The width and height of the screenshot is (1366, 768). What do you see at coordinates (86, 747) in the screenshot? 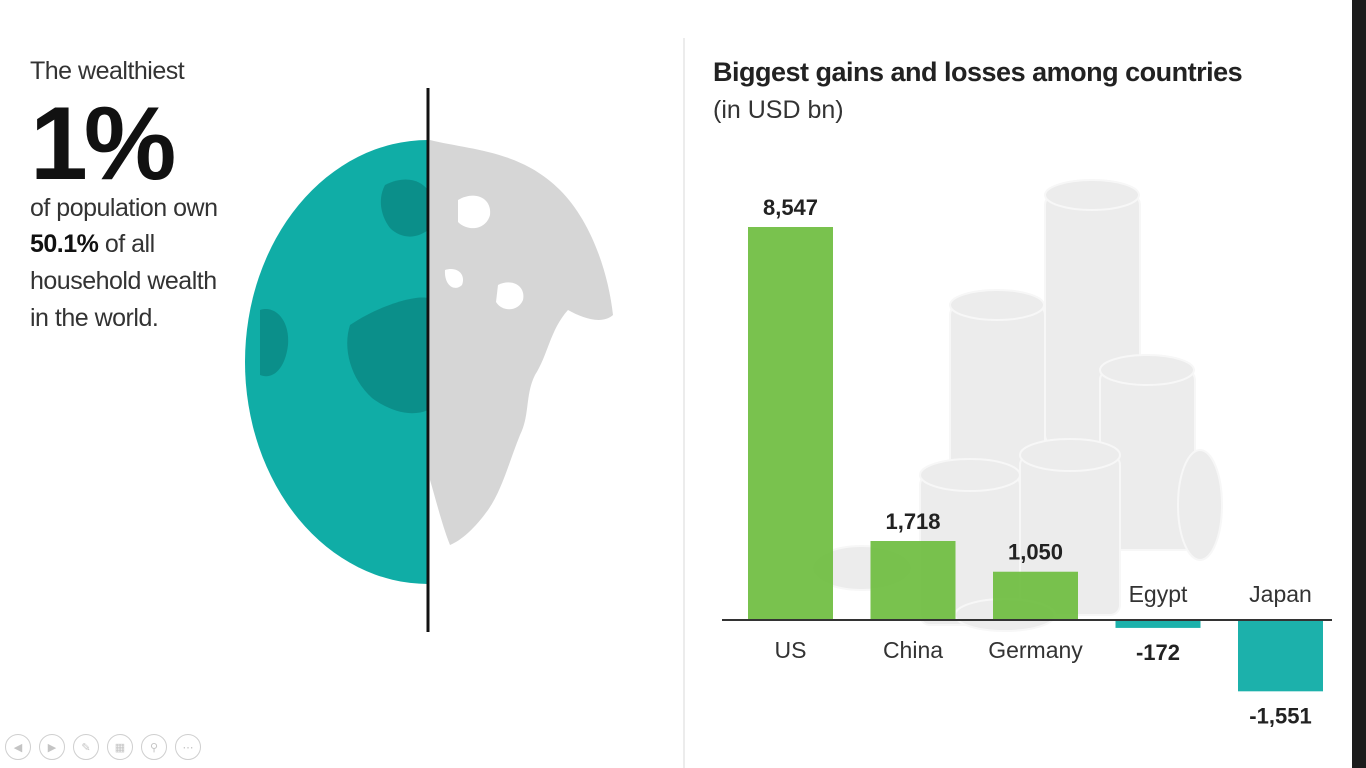
I see `pen-icon: ✎` at bounding box center [86, 747].